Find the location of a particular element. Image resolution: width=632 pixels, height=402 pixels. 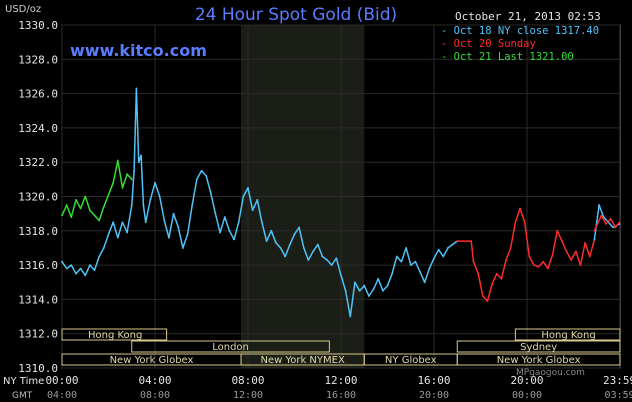

legend-entry: - Oct 21 Last 1321.00 is located at coordinates (507, 57).